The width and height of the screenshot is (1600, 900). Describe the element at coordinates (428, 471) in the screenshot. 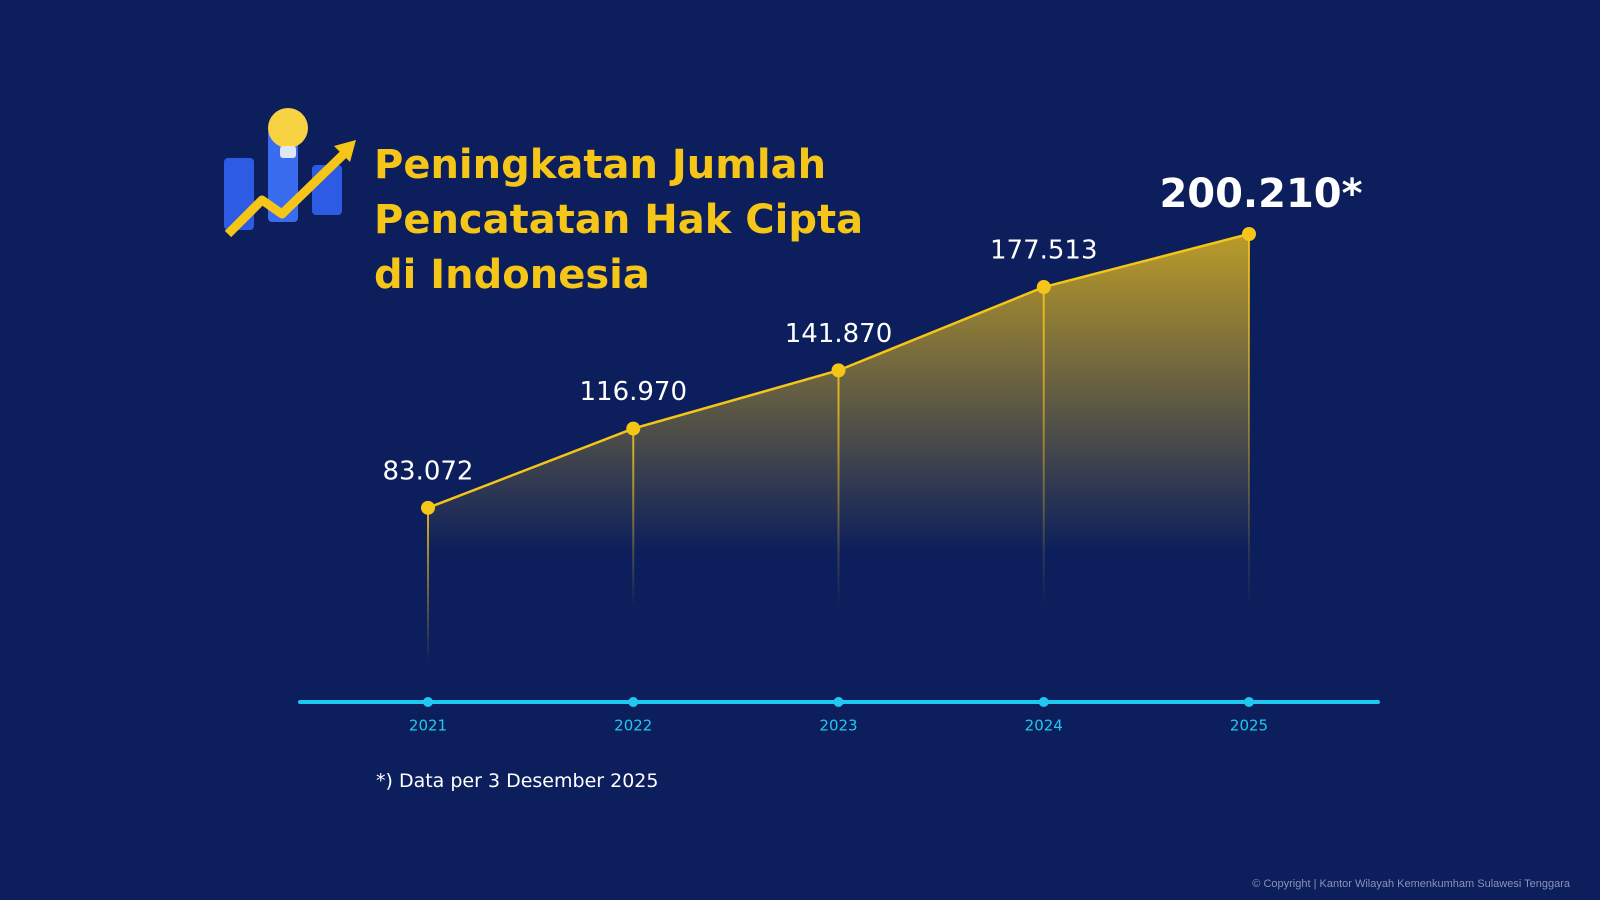

I see `value-label: 83.072` at that location.